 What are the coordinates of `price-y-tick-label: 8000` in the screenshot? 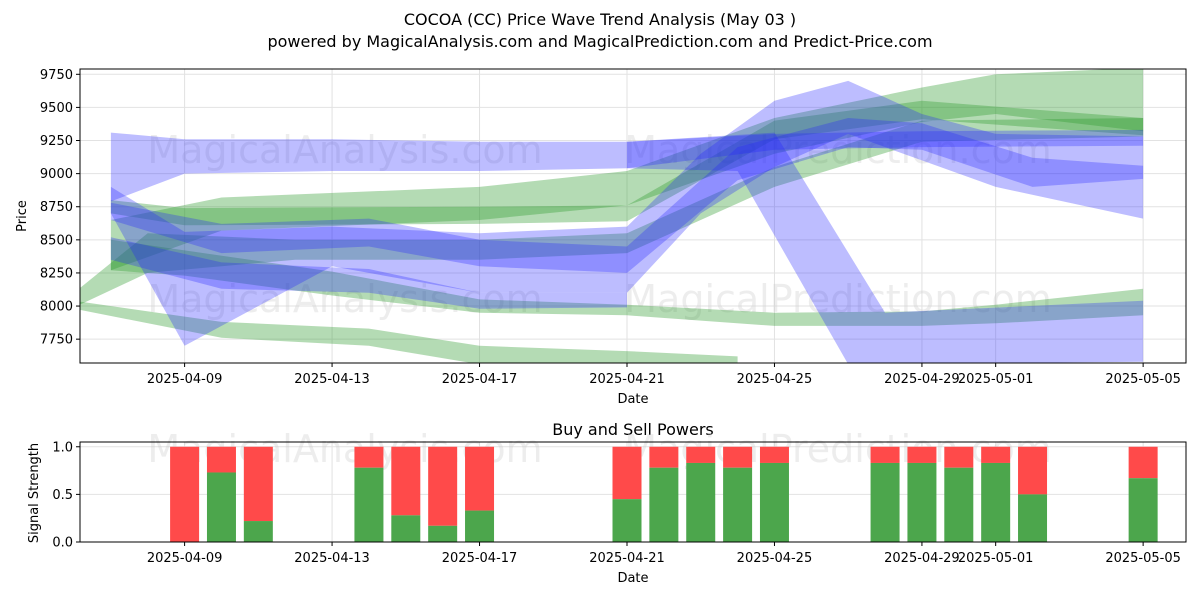 It's located at (56, 307).